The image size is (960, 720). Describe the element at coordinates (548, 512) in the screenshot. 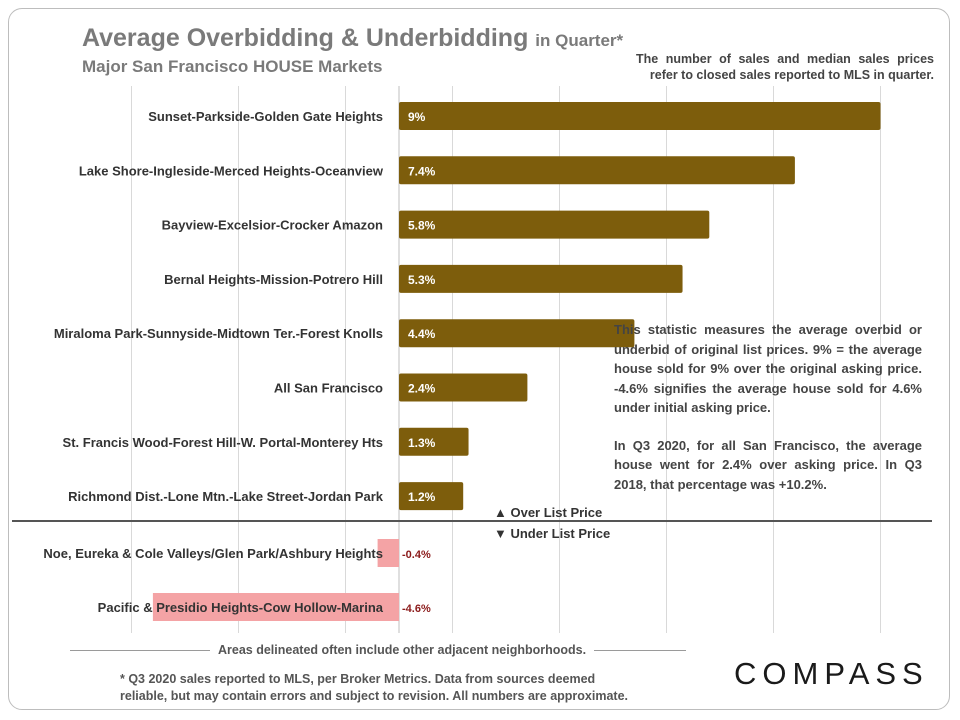

I see `over-list-price-label: ▲ Over List Price` at that location.